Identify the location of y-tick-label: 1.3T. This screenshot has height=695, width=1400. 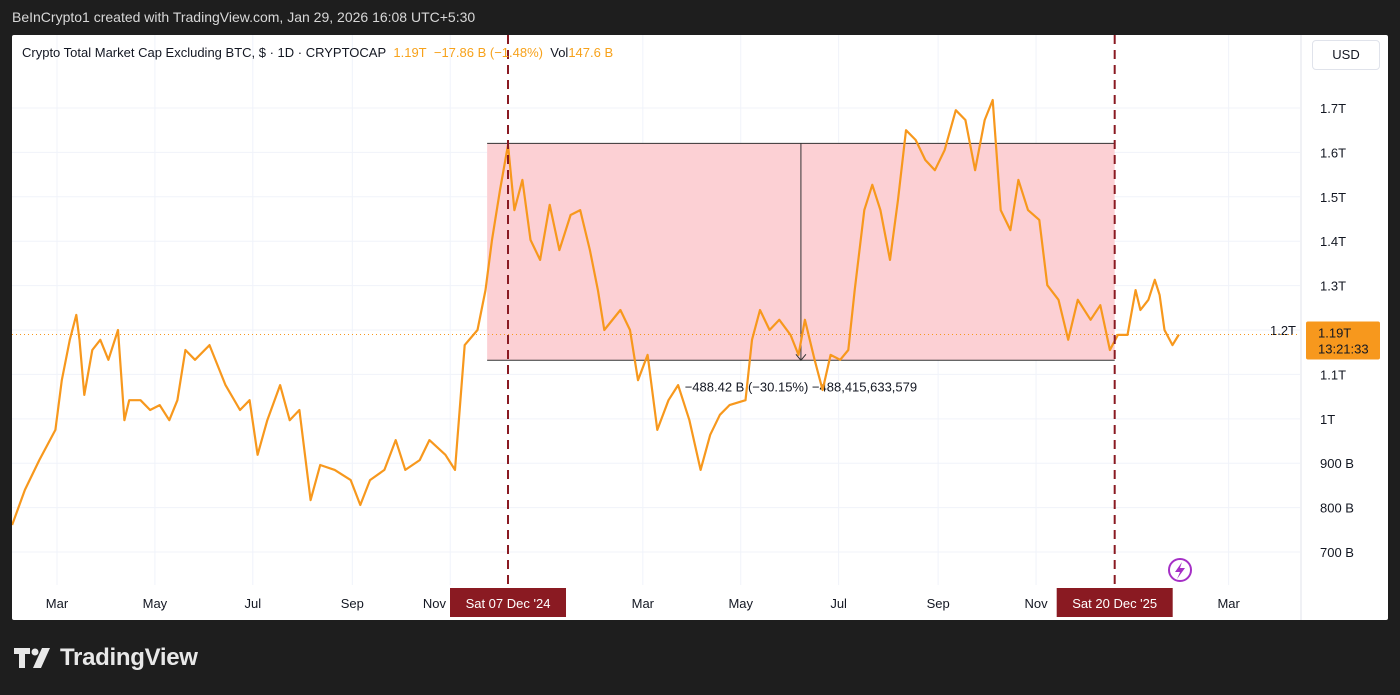
(1333, 286).